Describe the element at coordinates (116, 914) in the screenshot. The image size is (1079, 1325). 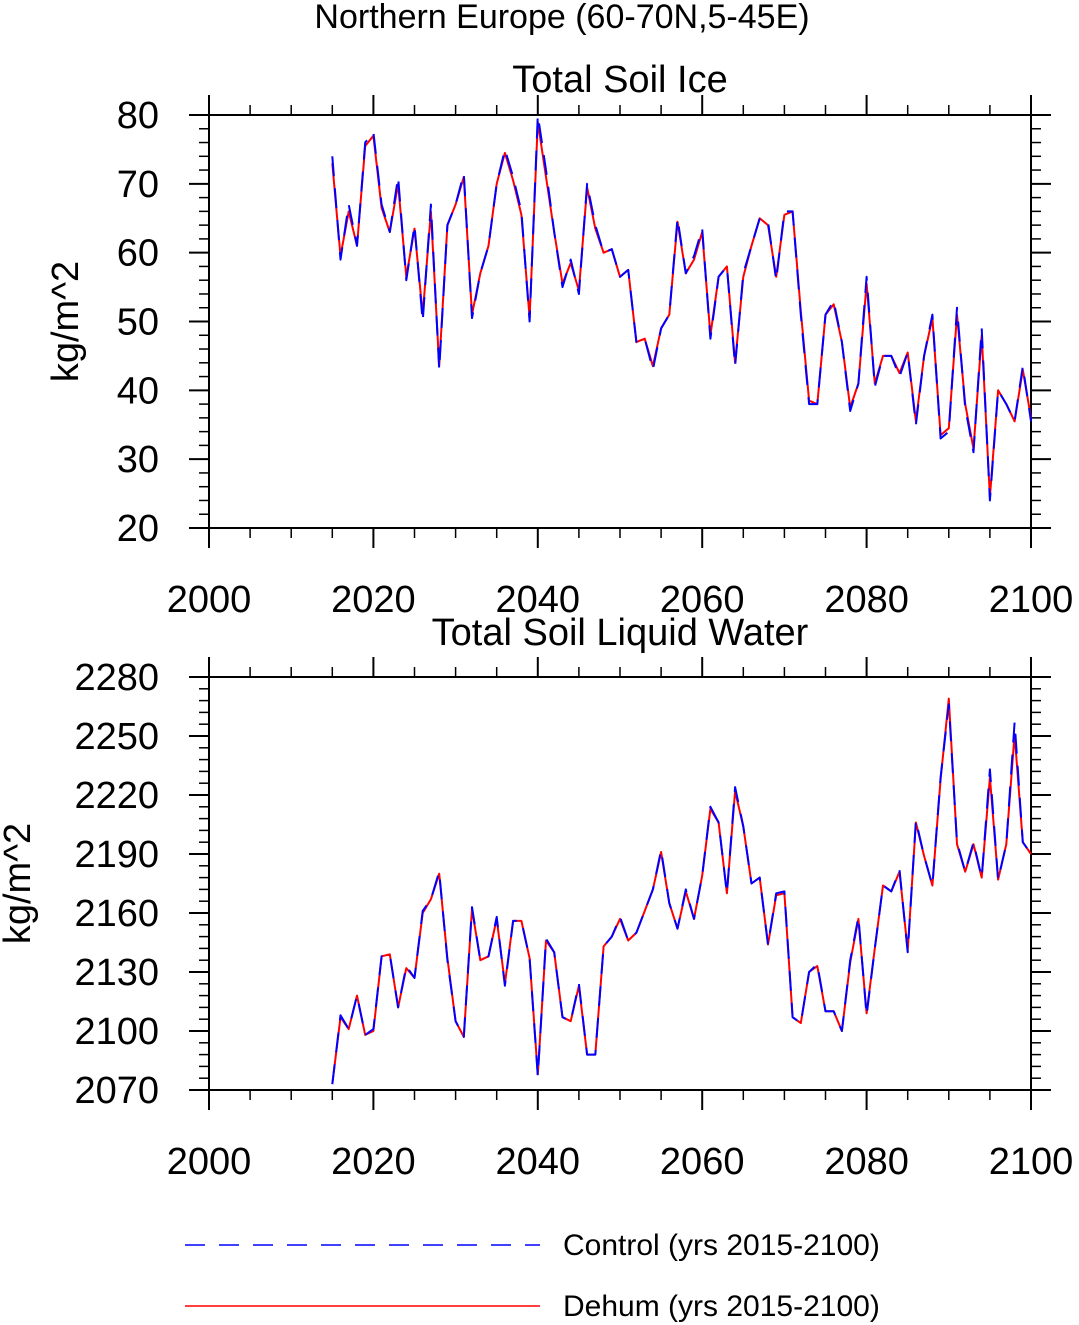
I see `y-tick-label: 2160` at that location.